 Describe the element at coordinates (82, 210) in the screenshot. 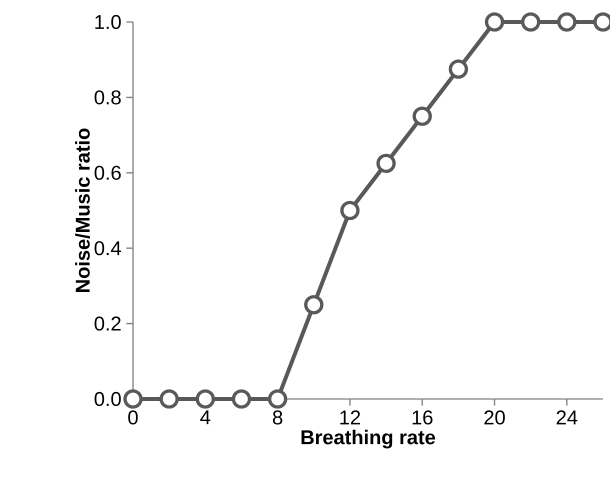

I see `y-axis-title: Noise/Music ratio` at that location.